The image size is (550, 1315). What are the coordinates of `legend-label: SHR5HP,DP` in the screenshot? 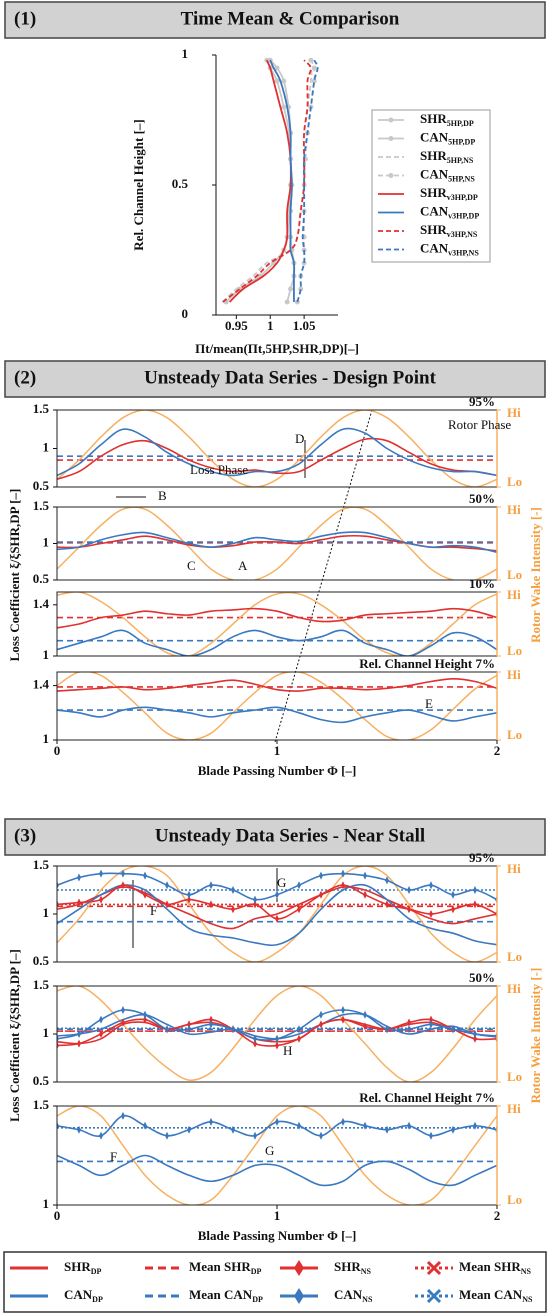 It's located at (447, 119).